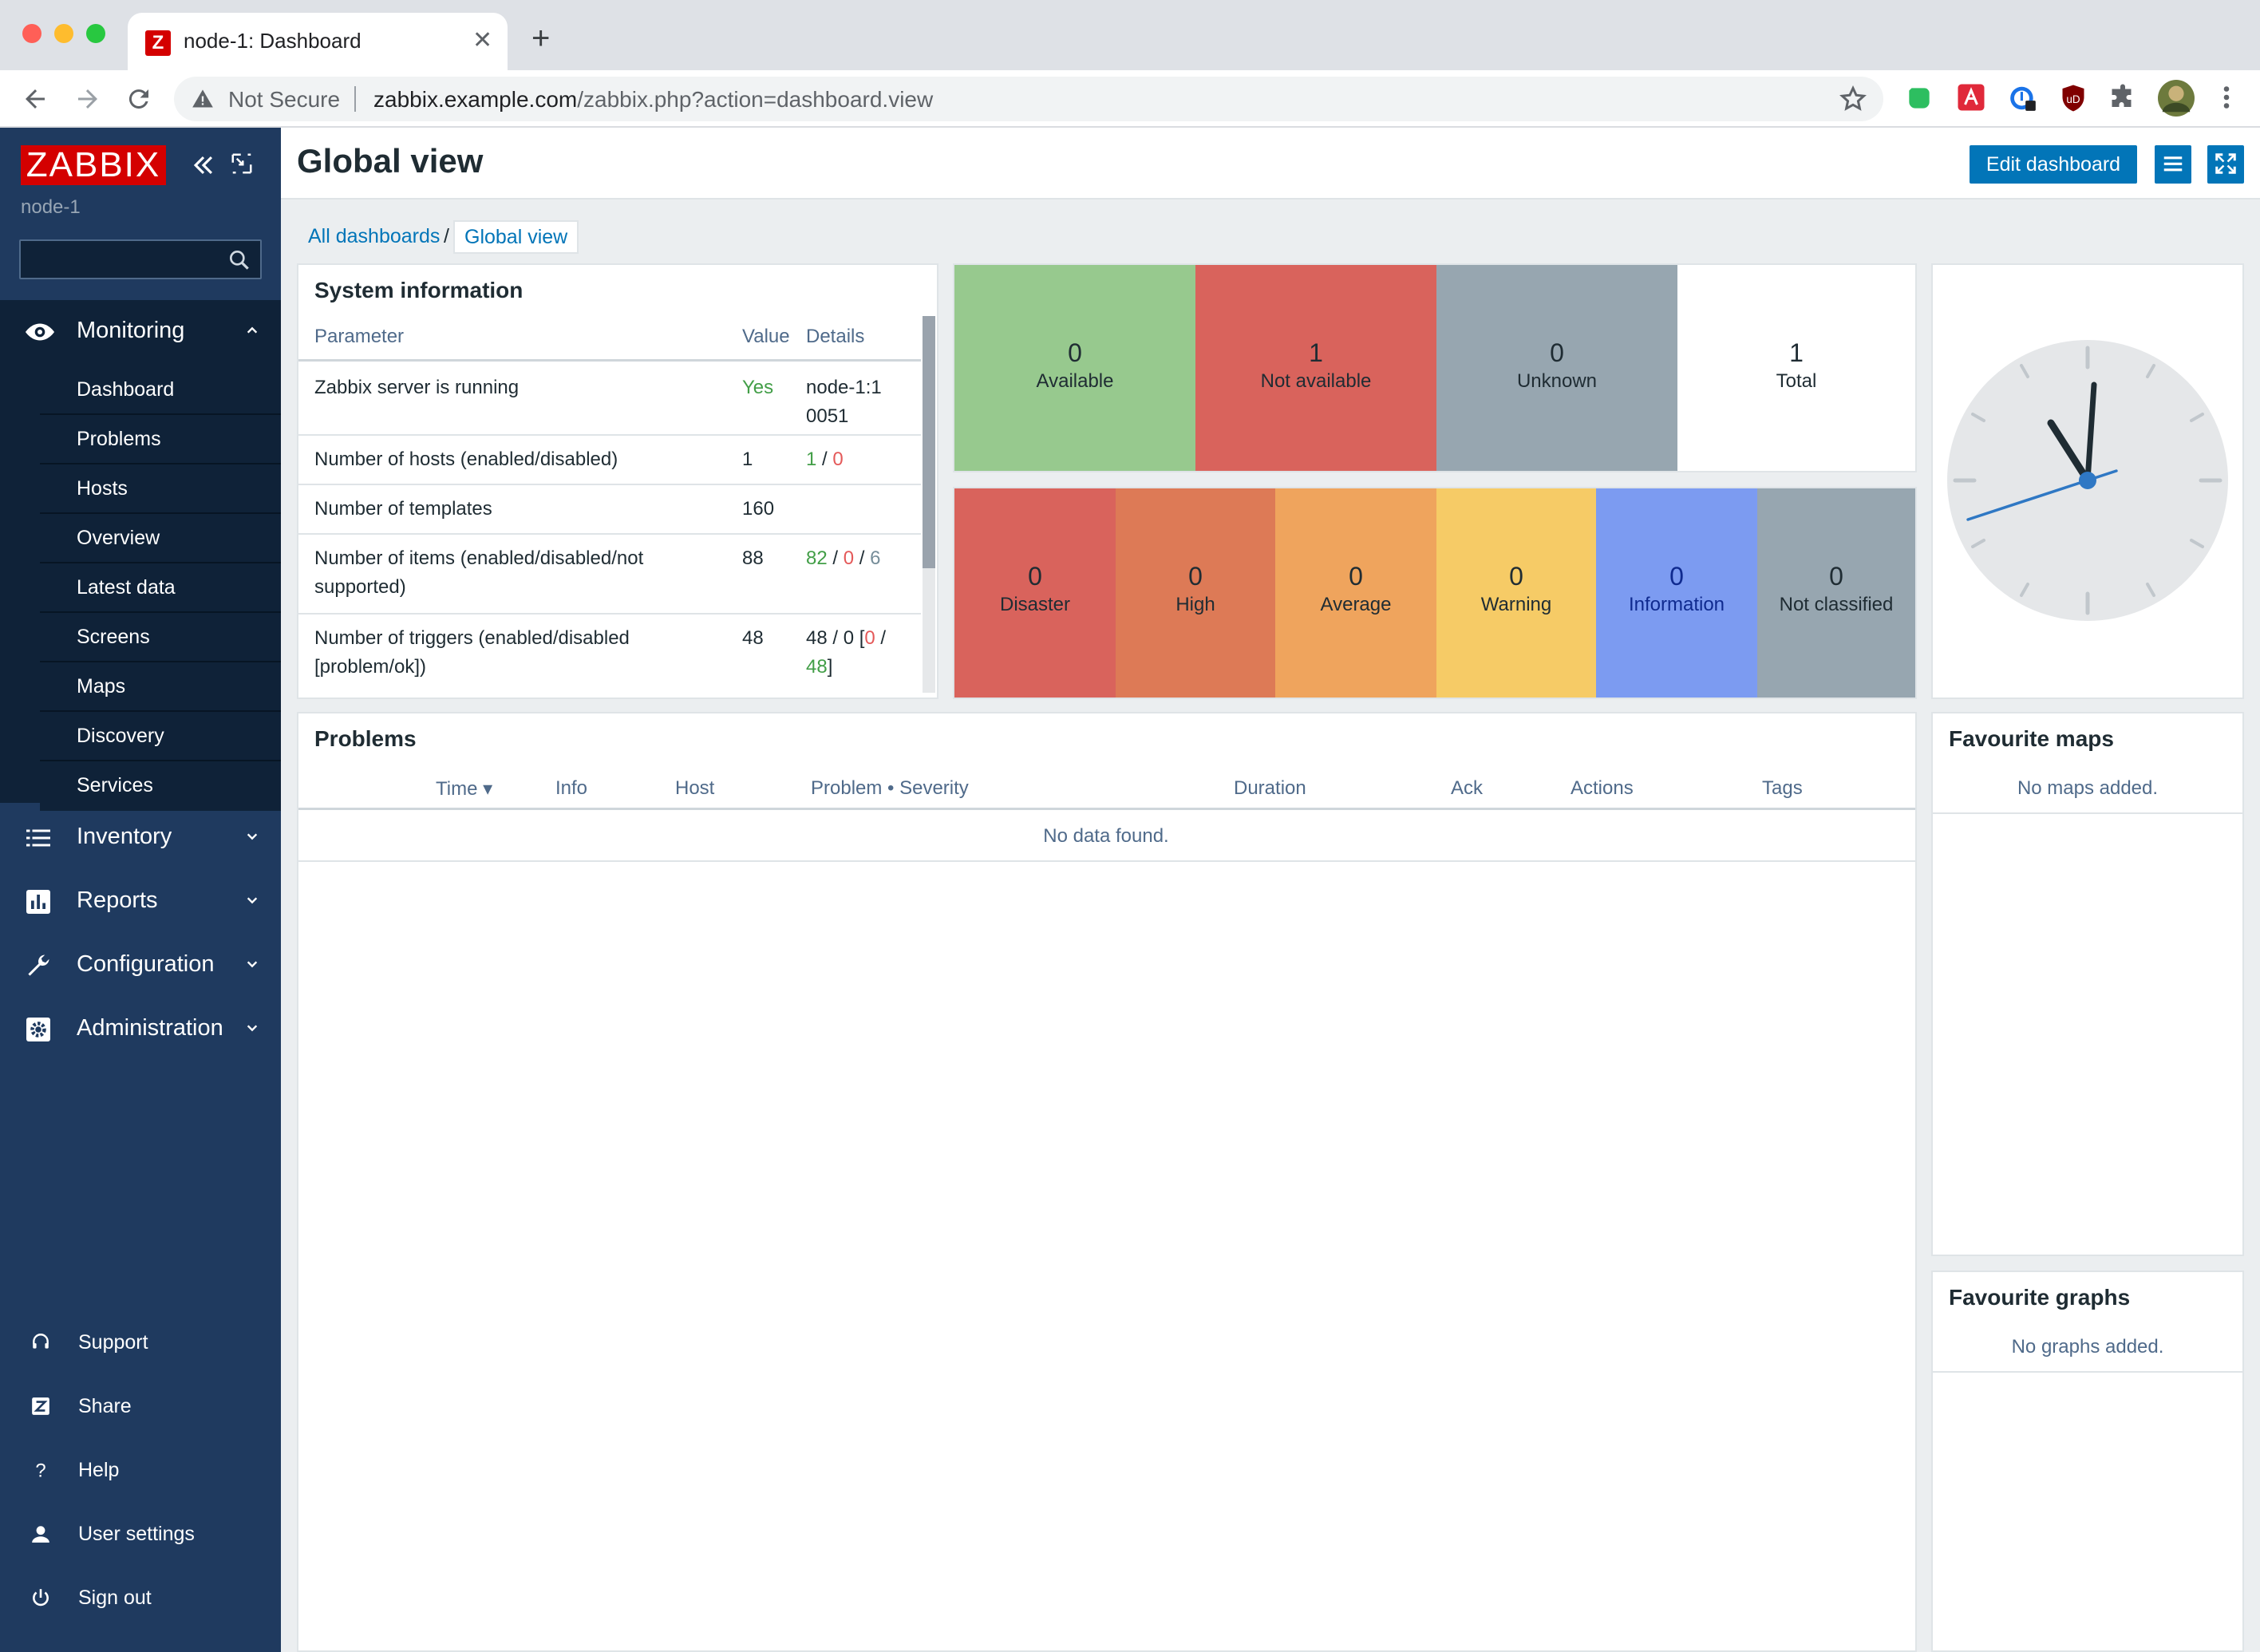 The image size is (2260, 1652). Describe the element at coordinates (138, 99) in the screenshot. I see `reload-icon` at that location.